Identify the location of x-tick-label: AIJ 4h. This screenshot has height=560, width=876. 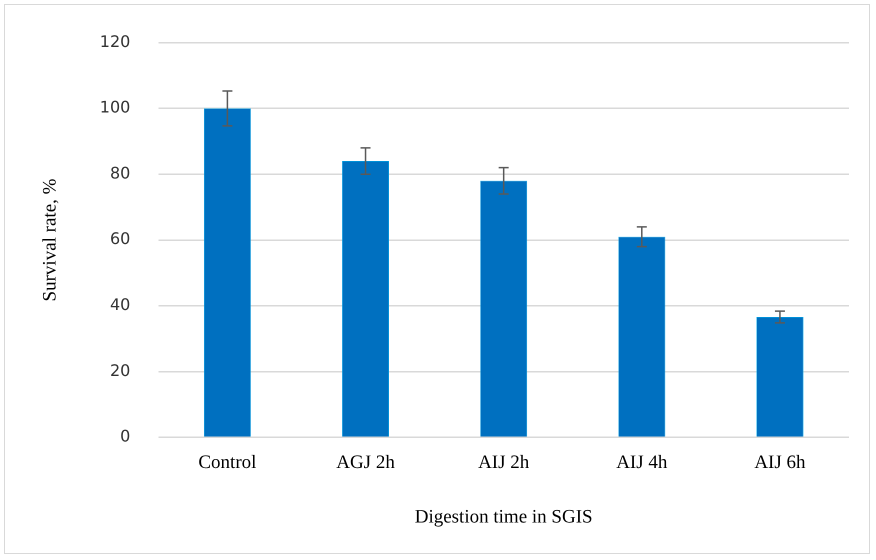
(642, 462).